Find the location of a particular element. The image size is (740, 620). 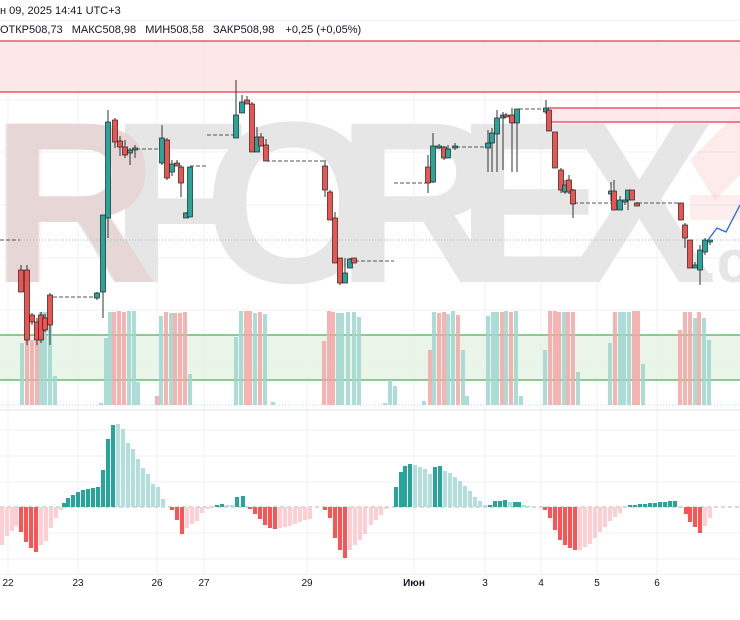

time-axis-tick: 3 is located at coordinates (485, 583).